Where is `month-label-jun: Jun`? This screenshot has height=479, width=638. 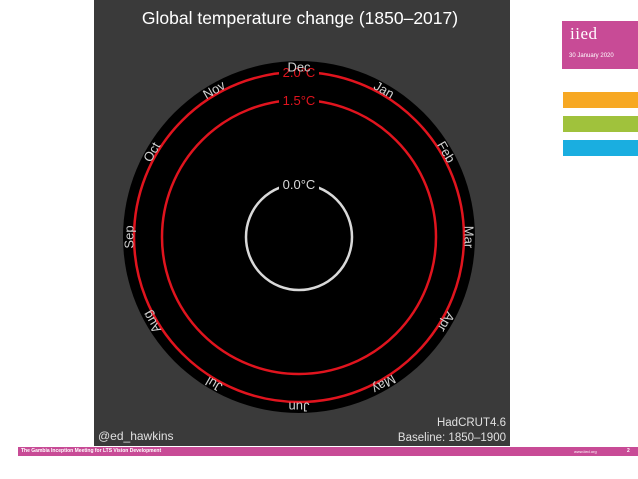 month-label-jun: Jun is located at coordinates (299, 407).